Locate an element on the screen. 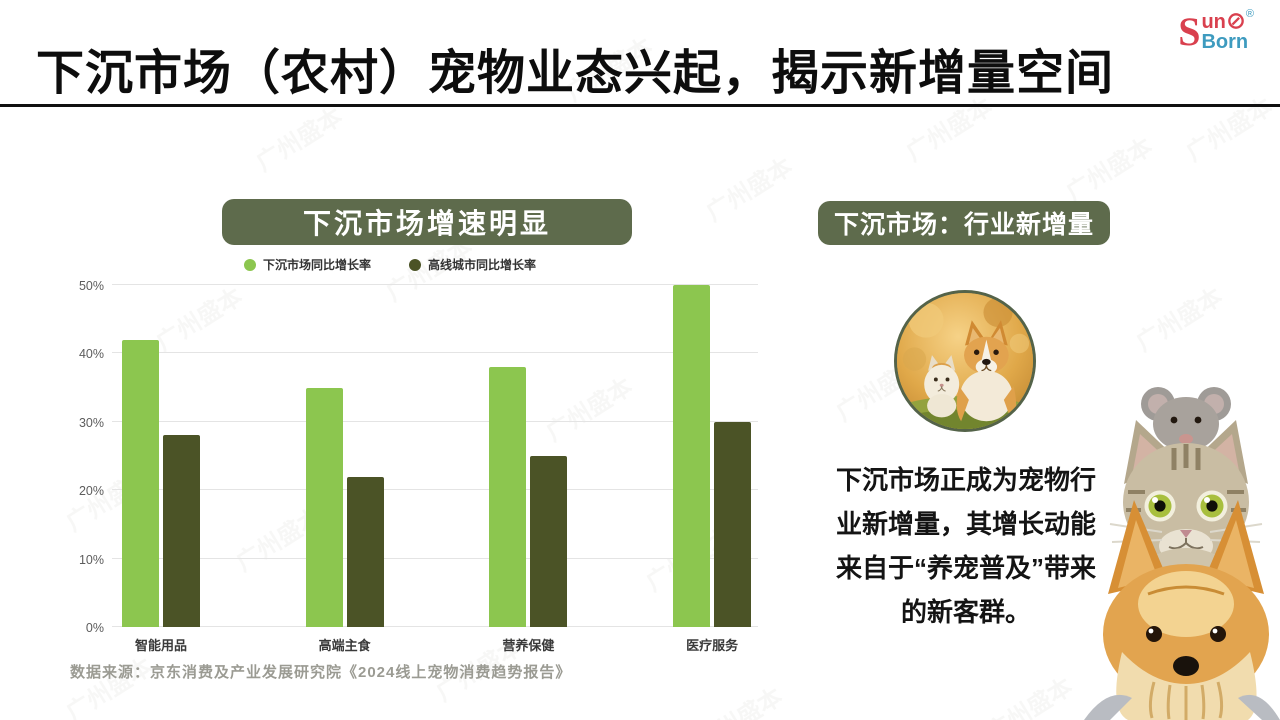 This screenshot has width=1280, height=720. y-axis-tick-label: 0% is located at coordinates (94, 628).